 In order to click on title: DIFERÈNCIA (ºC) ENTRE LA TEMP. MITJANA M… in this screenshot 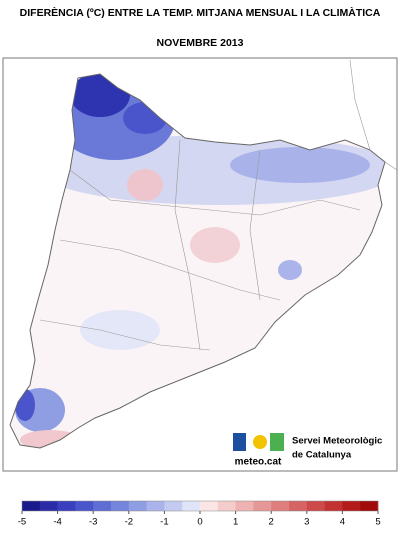, I will do `click(200, 12)`.